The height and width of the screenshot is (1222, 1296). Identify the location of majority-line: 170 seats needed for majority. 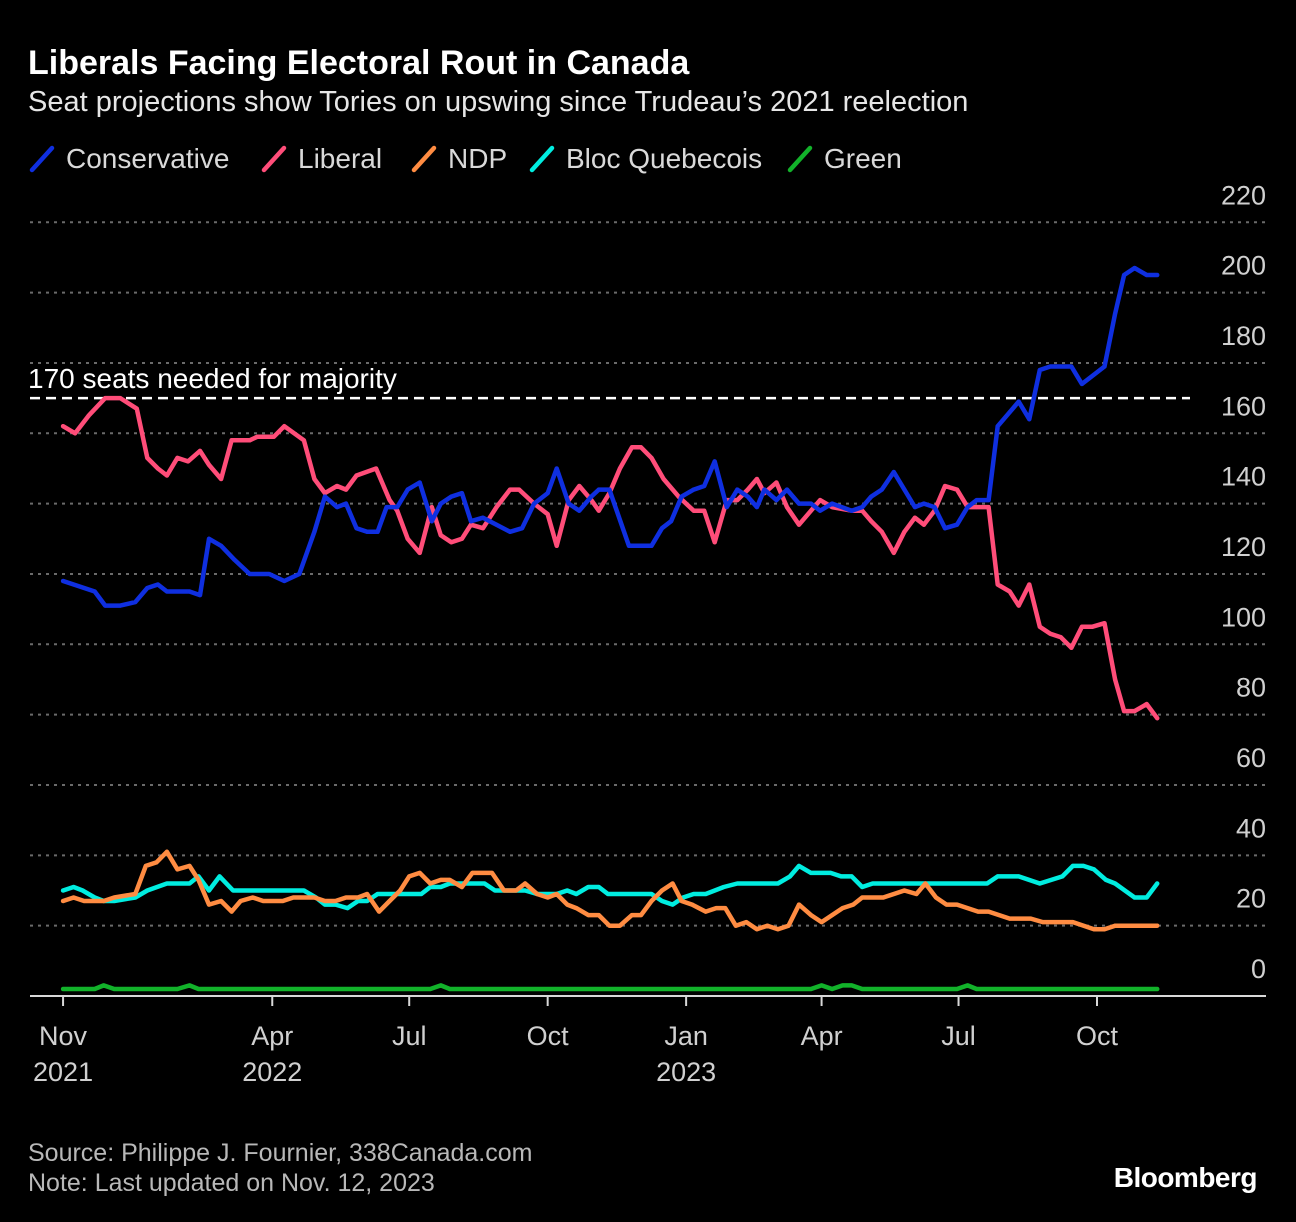
(609, 381).